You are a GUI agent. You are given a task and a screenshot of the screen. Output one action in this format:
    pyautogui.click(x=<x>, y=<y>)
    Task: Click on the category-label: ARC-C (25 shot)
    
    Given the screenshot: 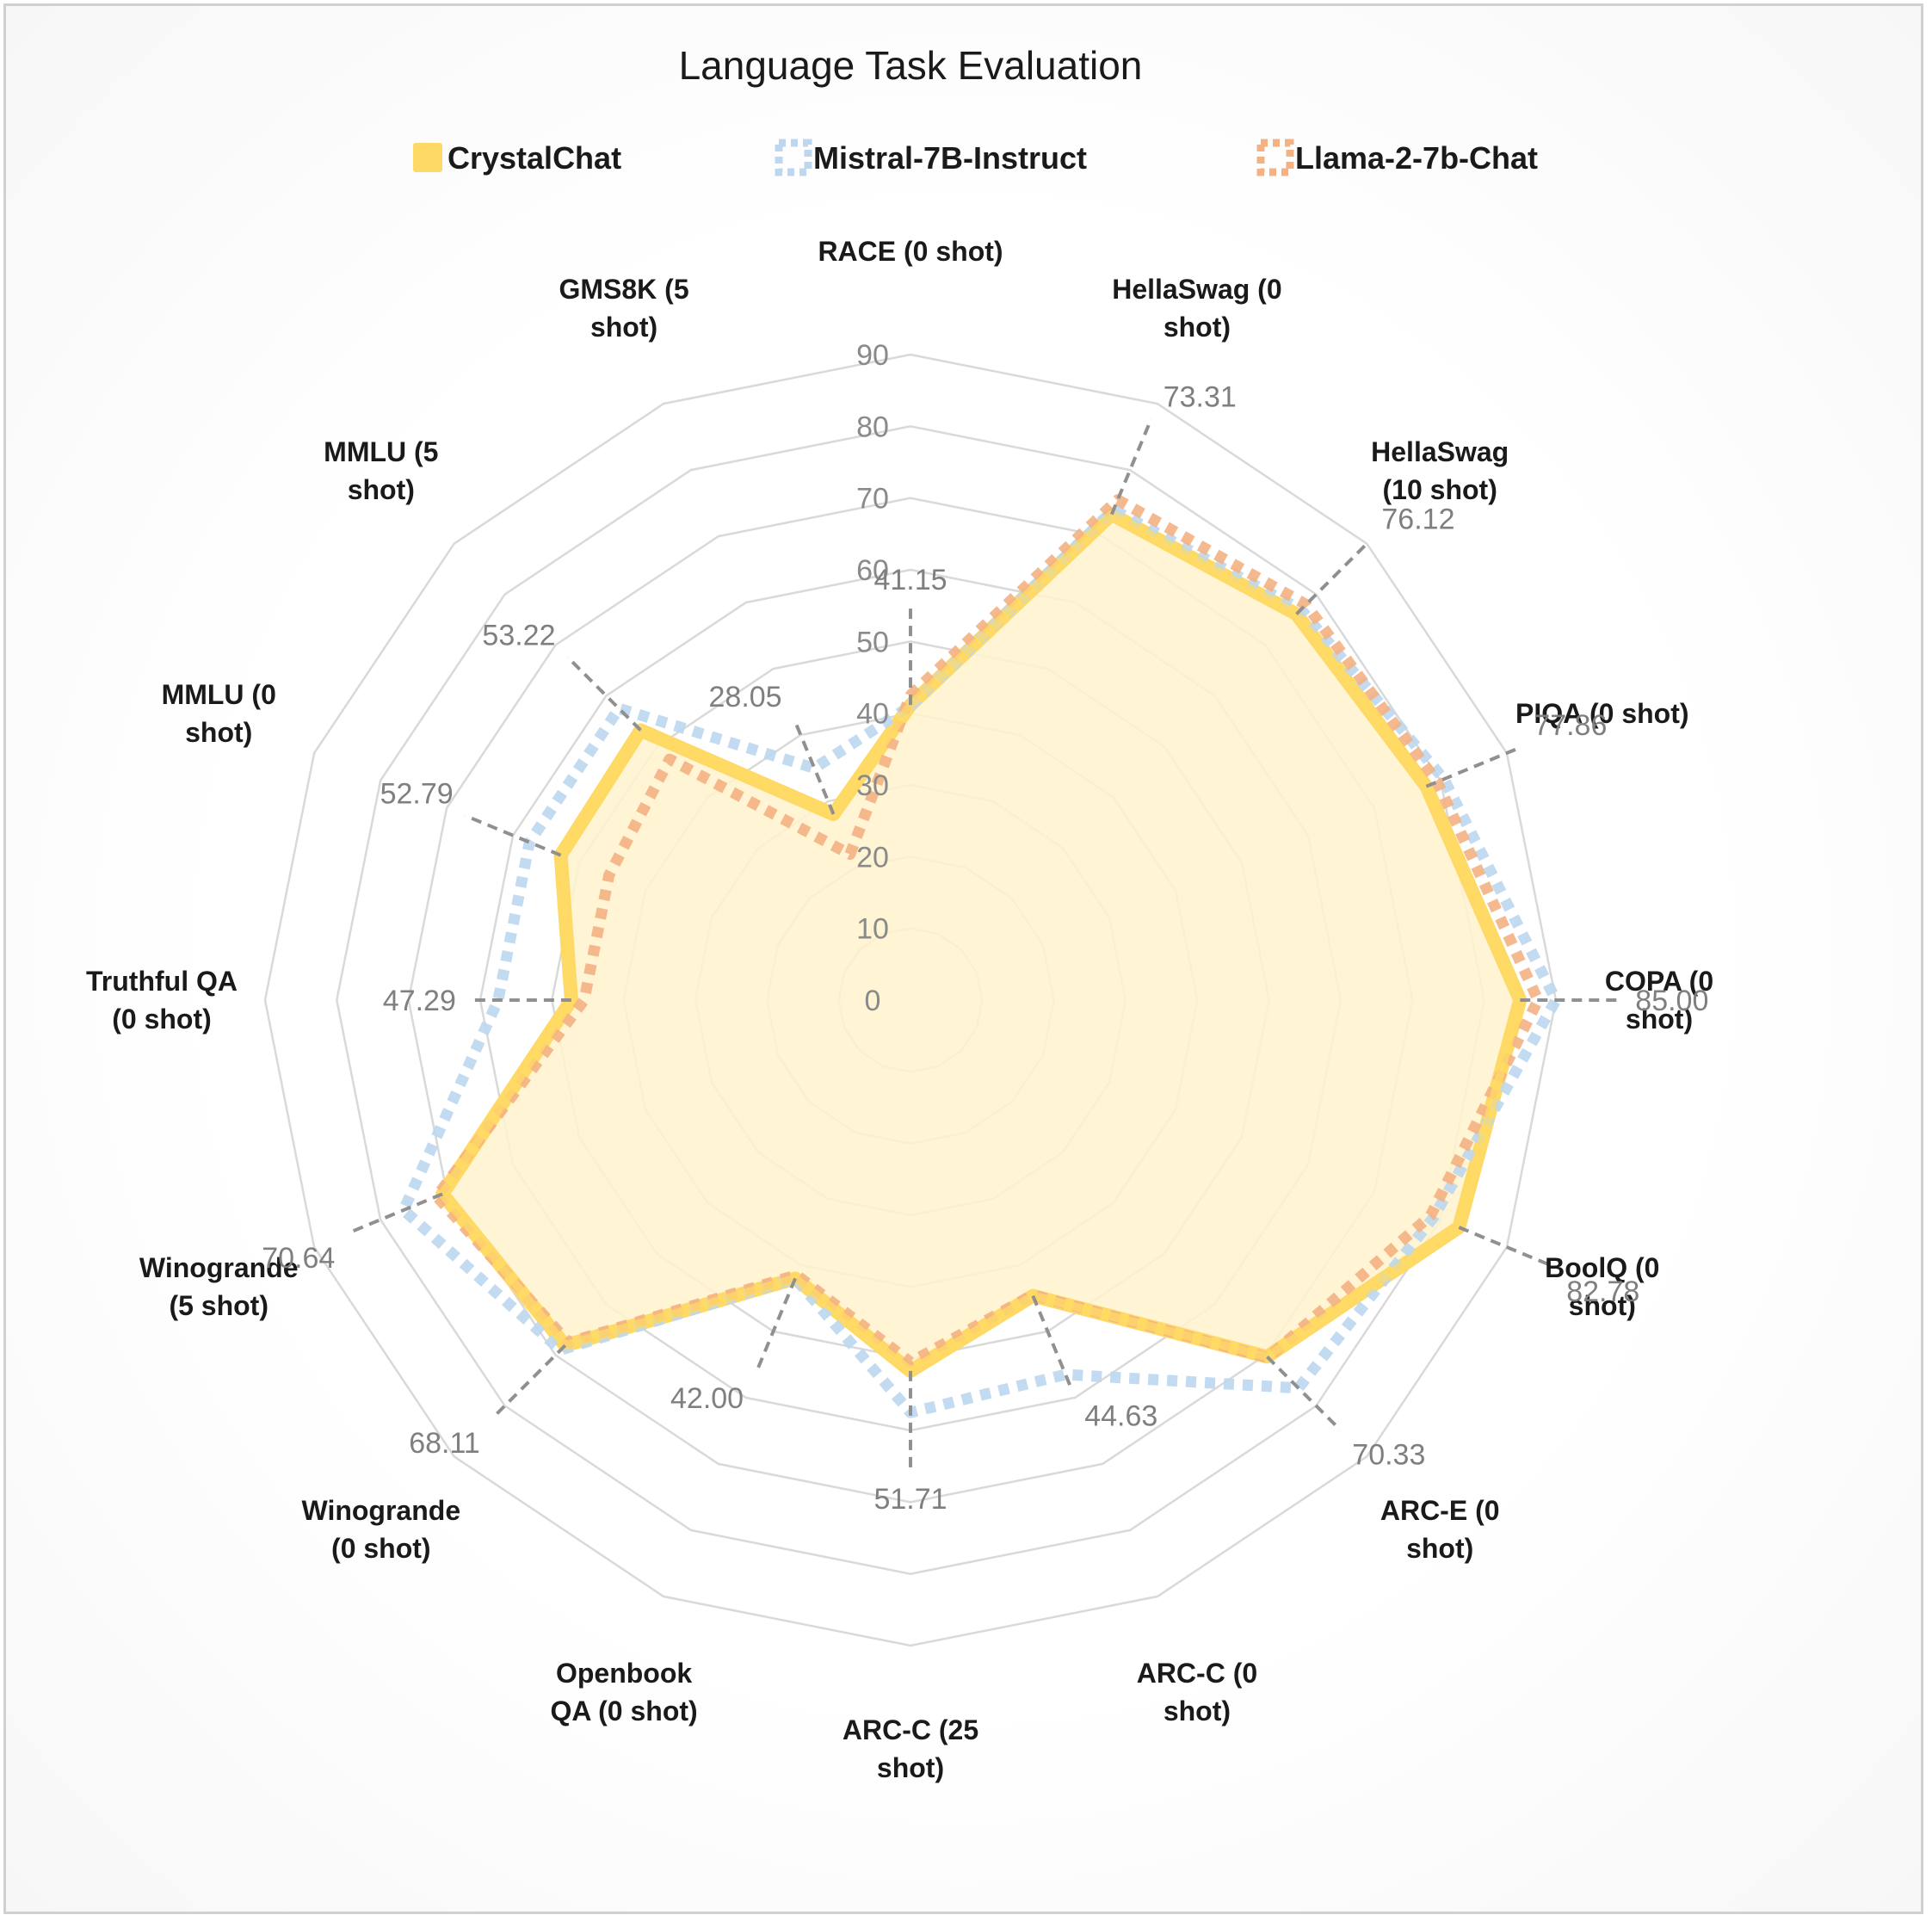 What is the action you would take?
    pyautogui.click(x=910, y=1749)
    